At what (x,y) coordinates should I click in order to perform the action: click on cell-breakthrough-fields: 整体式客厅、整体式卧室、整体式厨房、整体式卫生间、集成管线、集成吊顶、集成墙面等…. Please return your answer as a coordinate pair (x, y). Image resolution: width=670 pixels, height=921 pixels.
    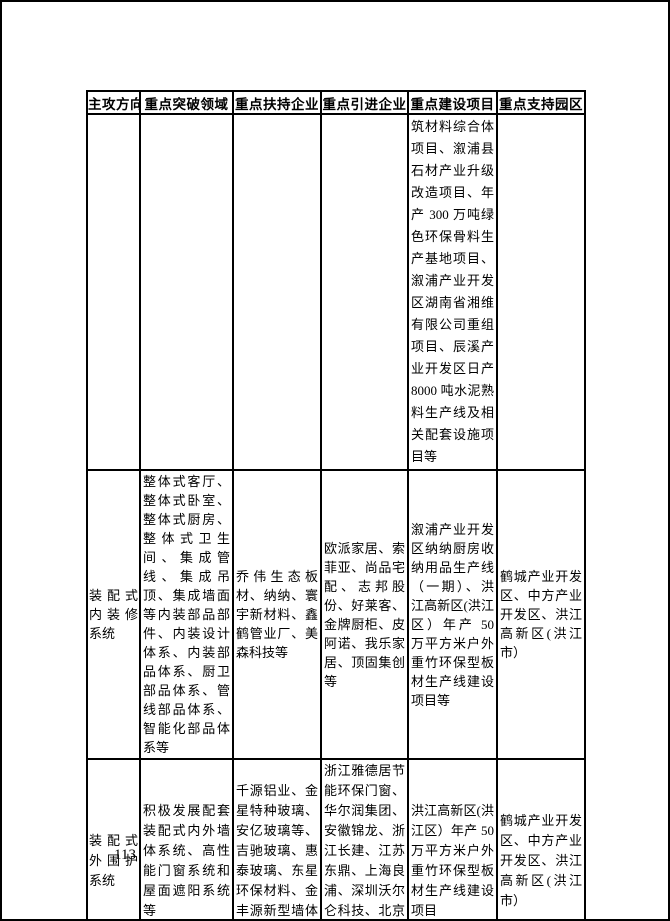
    Looking at the image, I should click on (186, 614).